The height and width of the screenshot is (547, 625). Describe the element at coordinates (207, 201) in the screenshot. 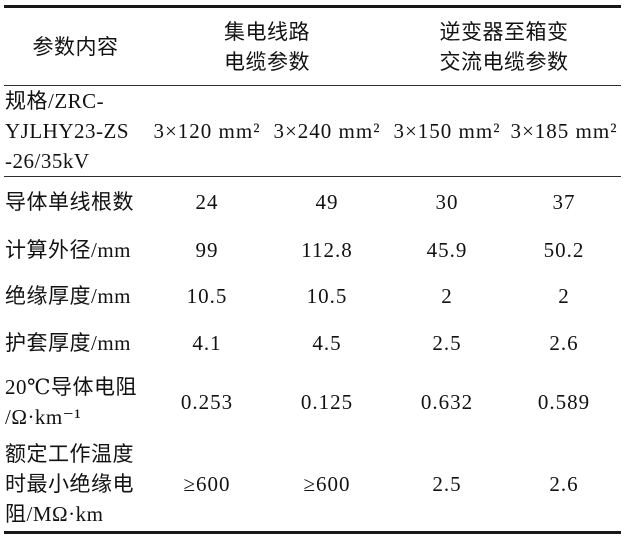

I see `cell-value: 24` at that location.